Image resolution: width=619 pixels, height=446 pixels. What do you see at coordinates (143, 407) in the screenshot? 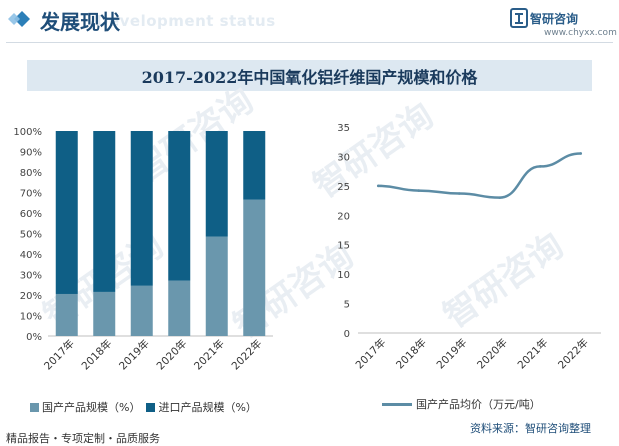
I see `bar-legend: 国产产品规模（%） 进口产品规模（%）` at bounding box center [143, 407].